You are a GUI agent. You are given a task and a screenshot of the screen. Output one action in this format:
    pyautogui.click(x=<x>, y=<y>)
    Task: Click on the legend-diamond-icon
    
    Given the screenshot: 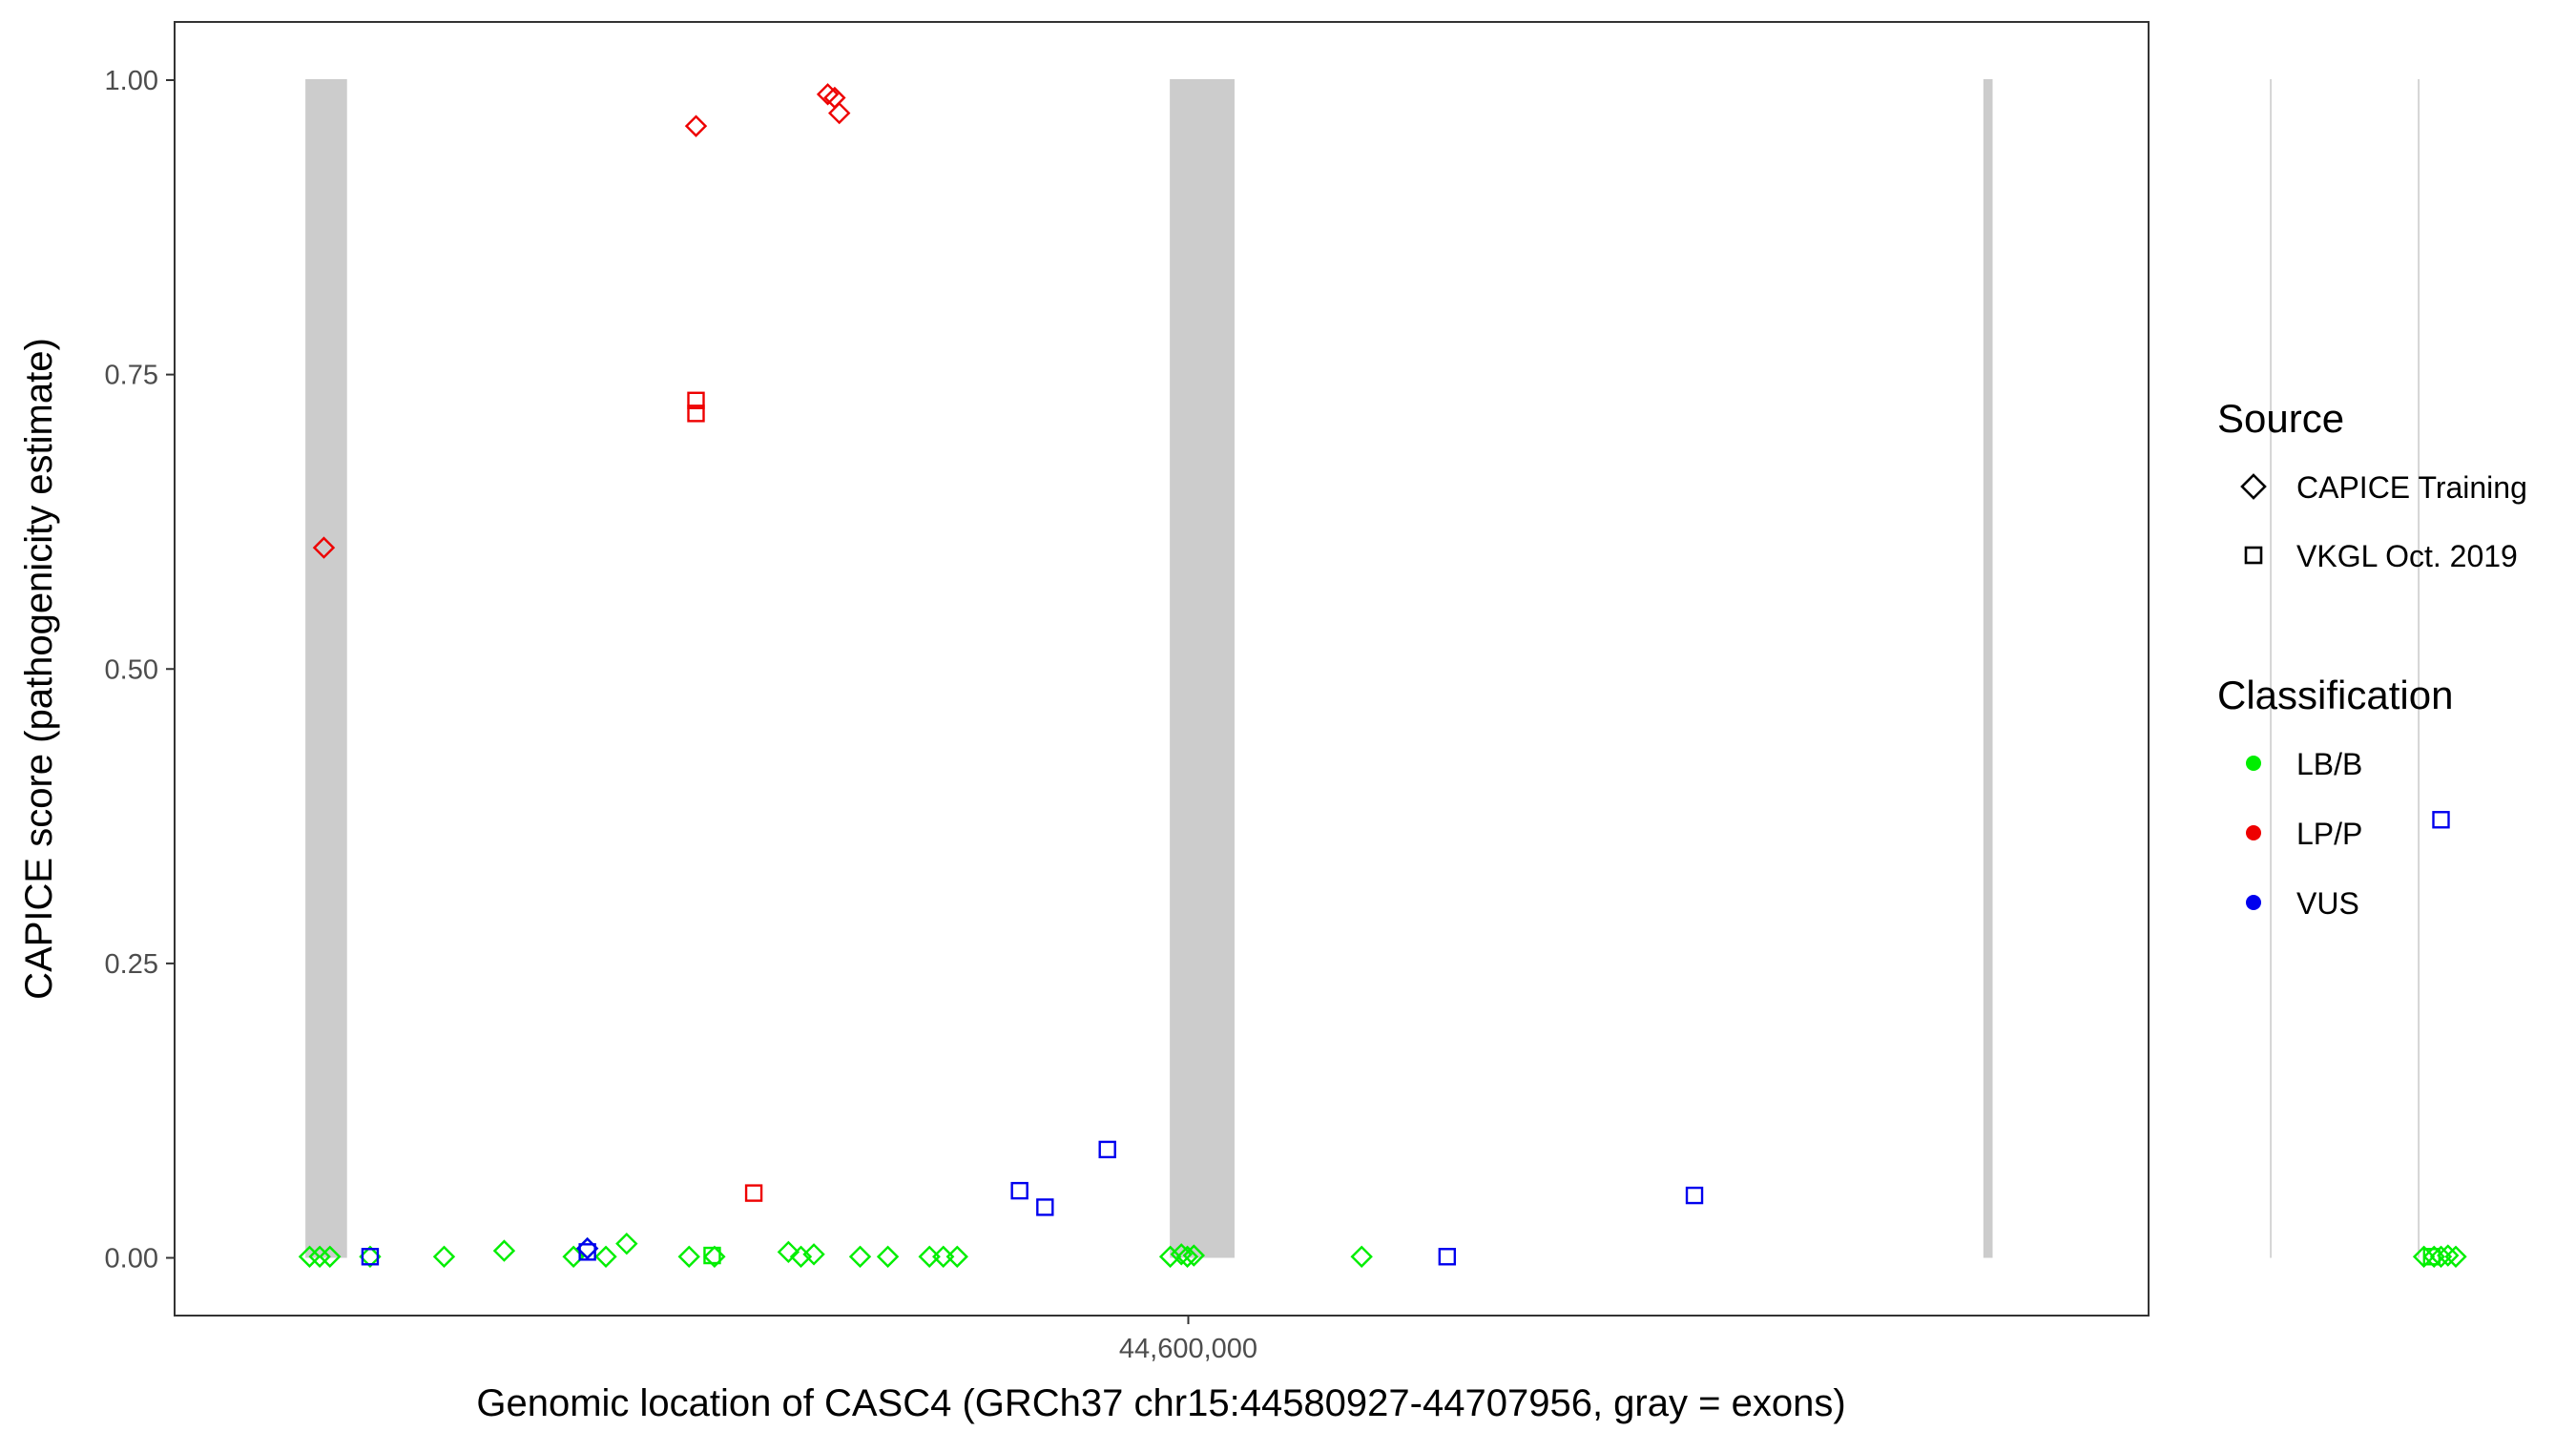 What is the action you would take?
    pyautogui.click(x=2253, y=486)
    